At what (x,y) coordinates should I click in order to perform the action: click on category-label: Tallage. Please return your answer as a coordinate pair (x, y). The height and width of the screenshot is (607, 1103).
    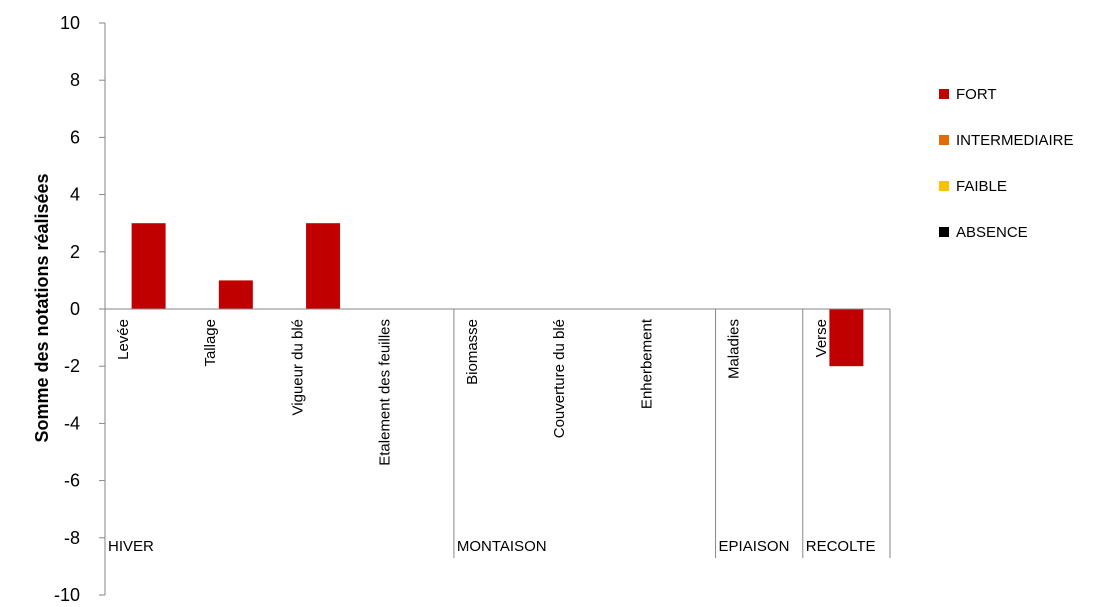
    Looking at the image, I should click on (210, 343).